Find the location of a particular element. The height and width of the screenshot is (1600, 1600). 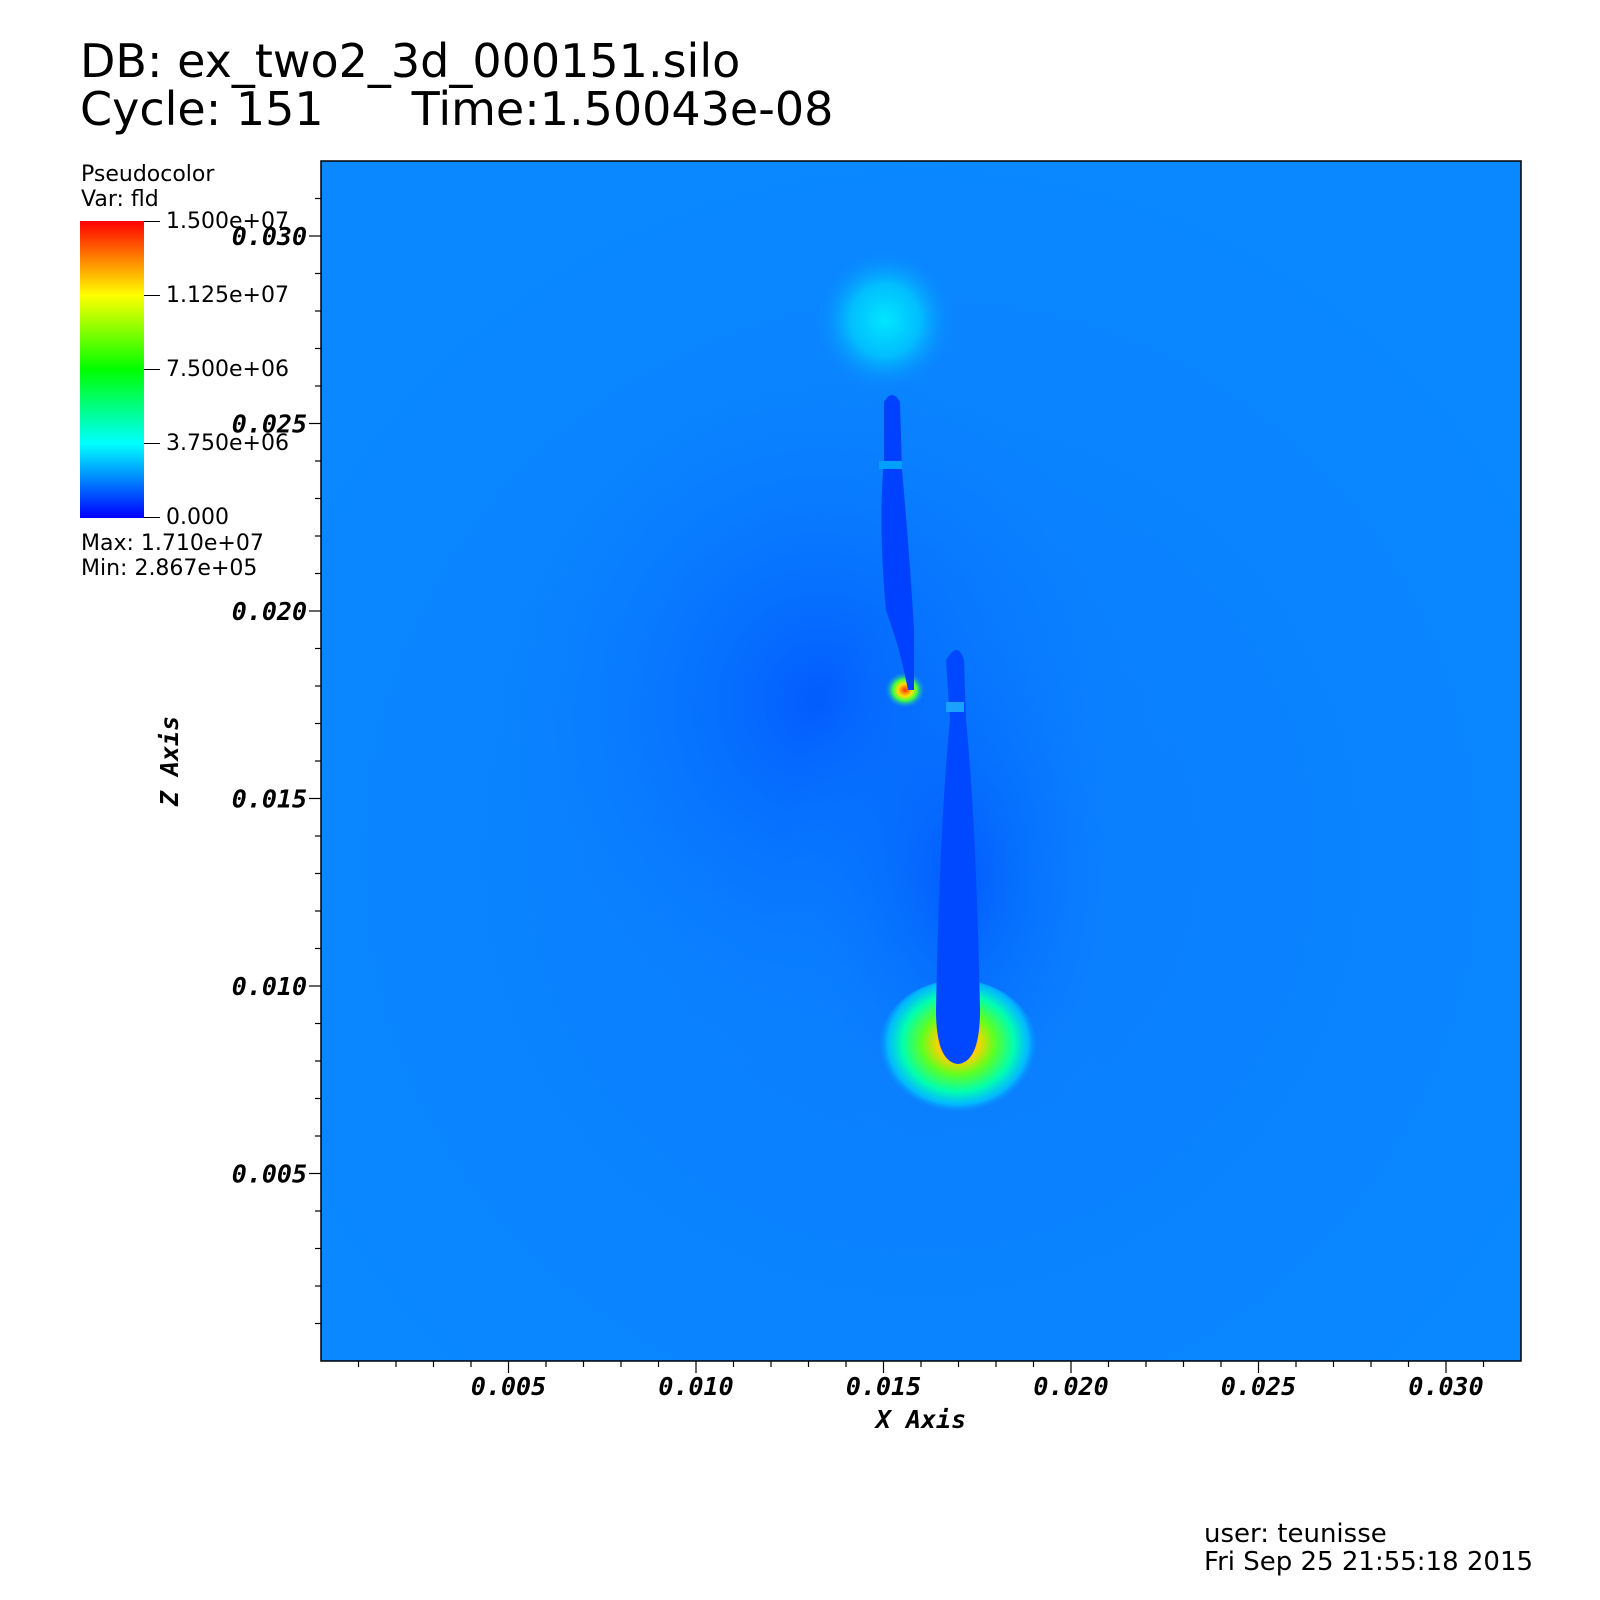

y-tick-label: 0.015 is located at coordinates (269, 799).